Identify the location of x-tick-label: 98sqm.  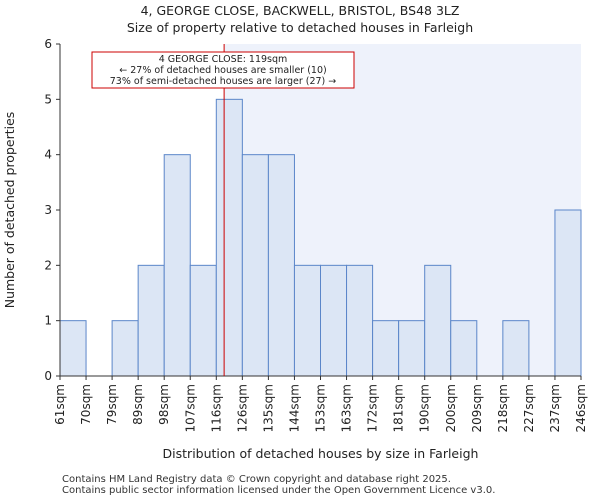
(164, 404).